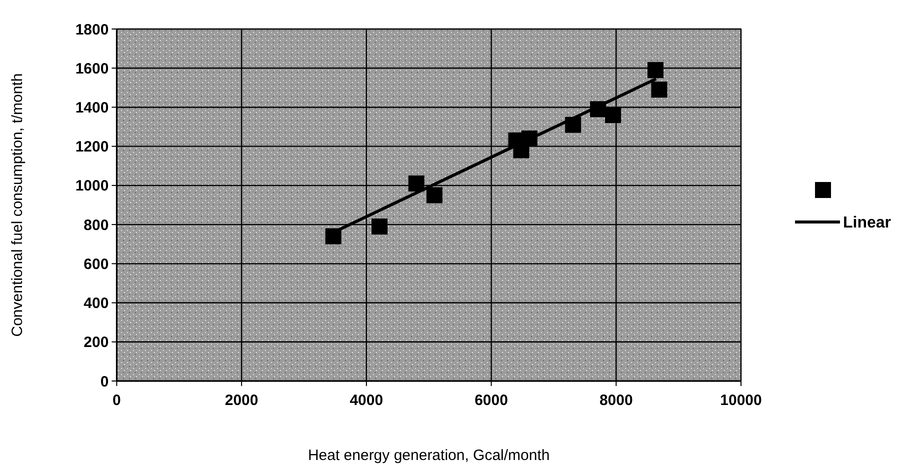 Image resolution: width=924 pixels, height=472 pixels. What do you see at coordinates (92, 107) in the screenshot?
I see `y-tick-label: 1400` at bounding box center [92, 107].